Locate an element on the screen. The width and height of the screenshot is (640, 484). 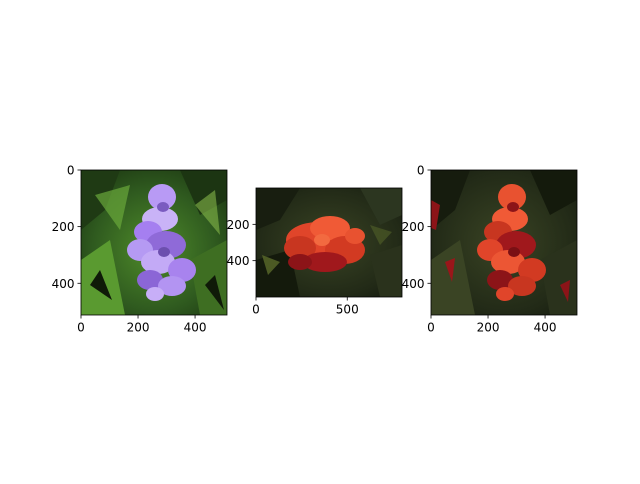
axis-ticks-panel-3: 0 200 400 0 200 400 is located at coordinates (479, 249).